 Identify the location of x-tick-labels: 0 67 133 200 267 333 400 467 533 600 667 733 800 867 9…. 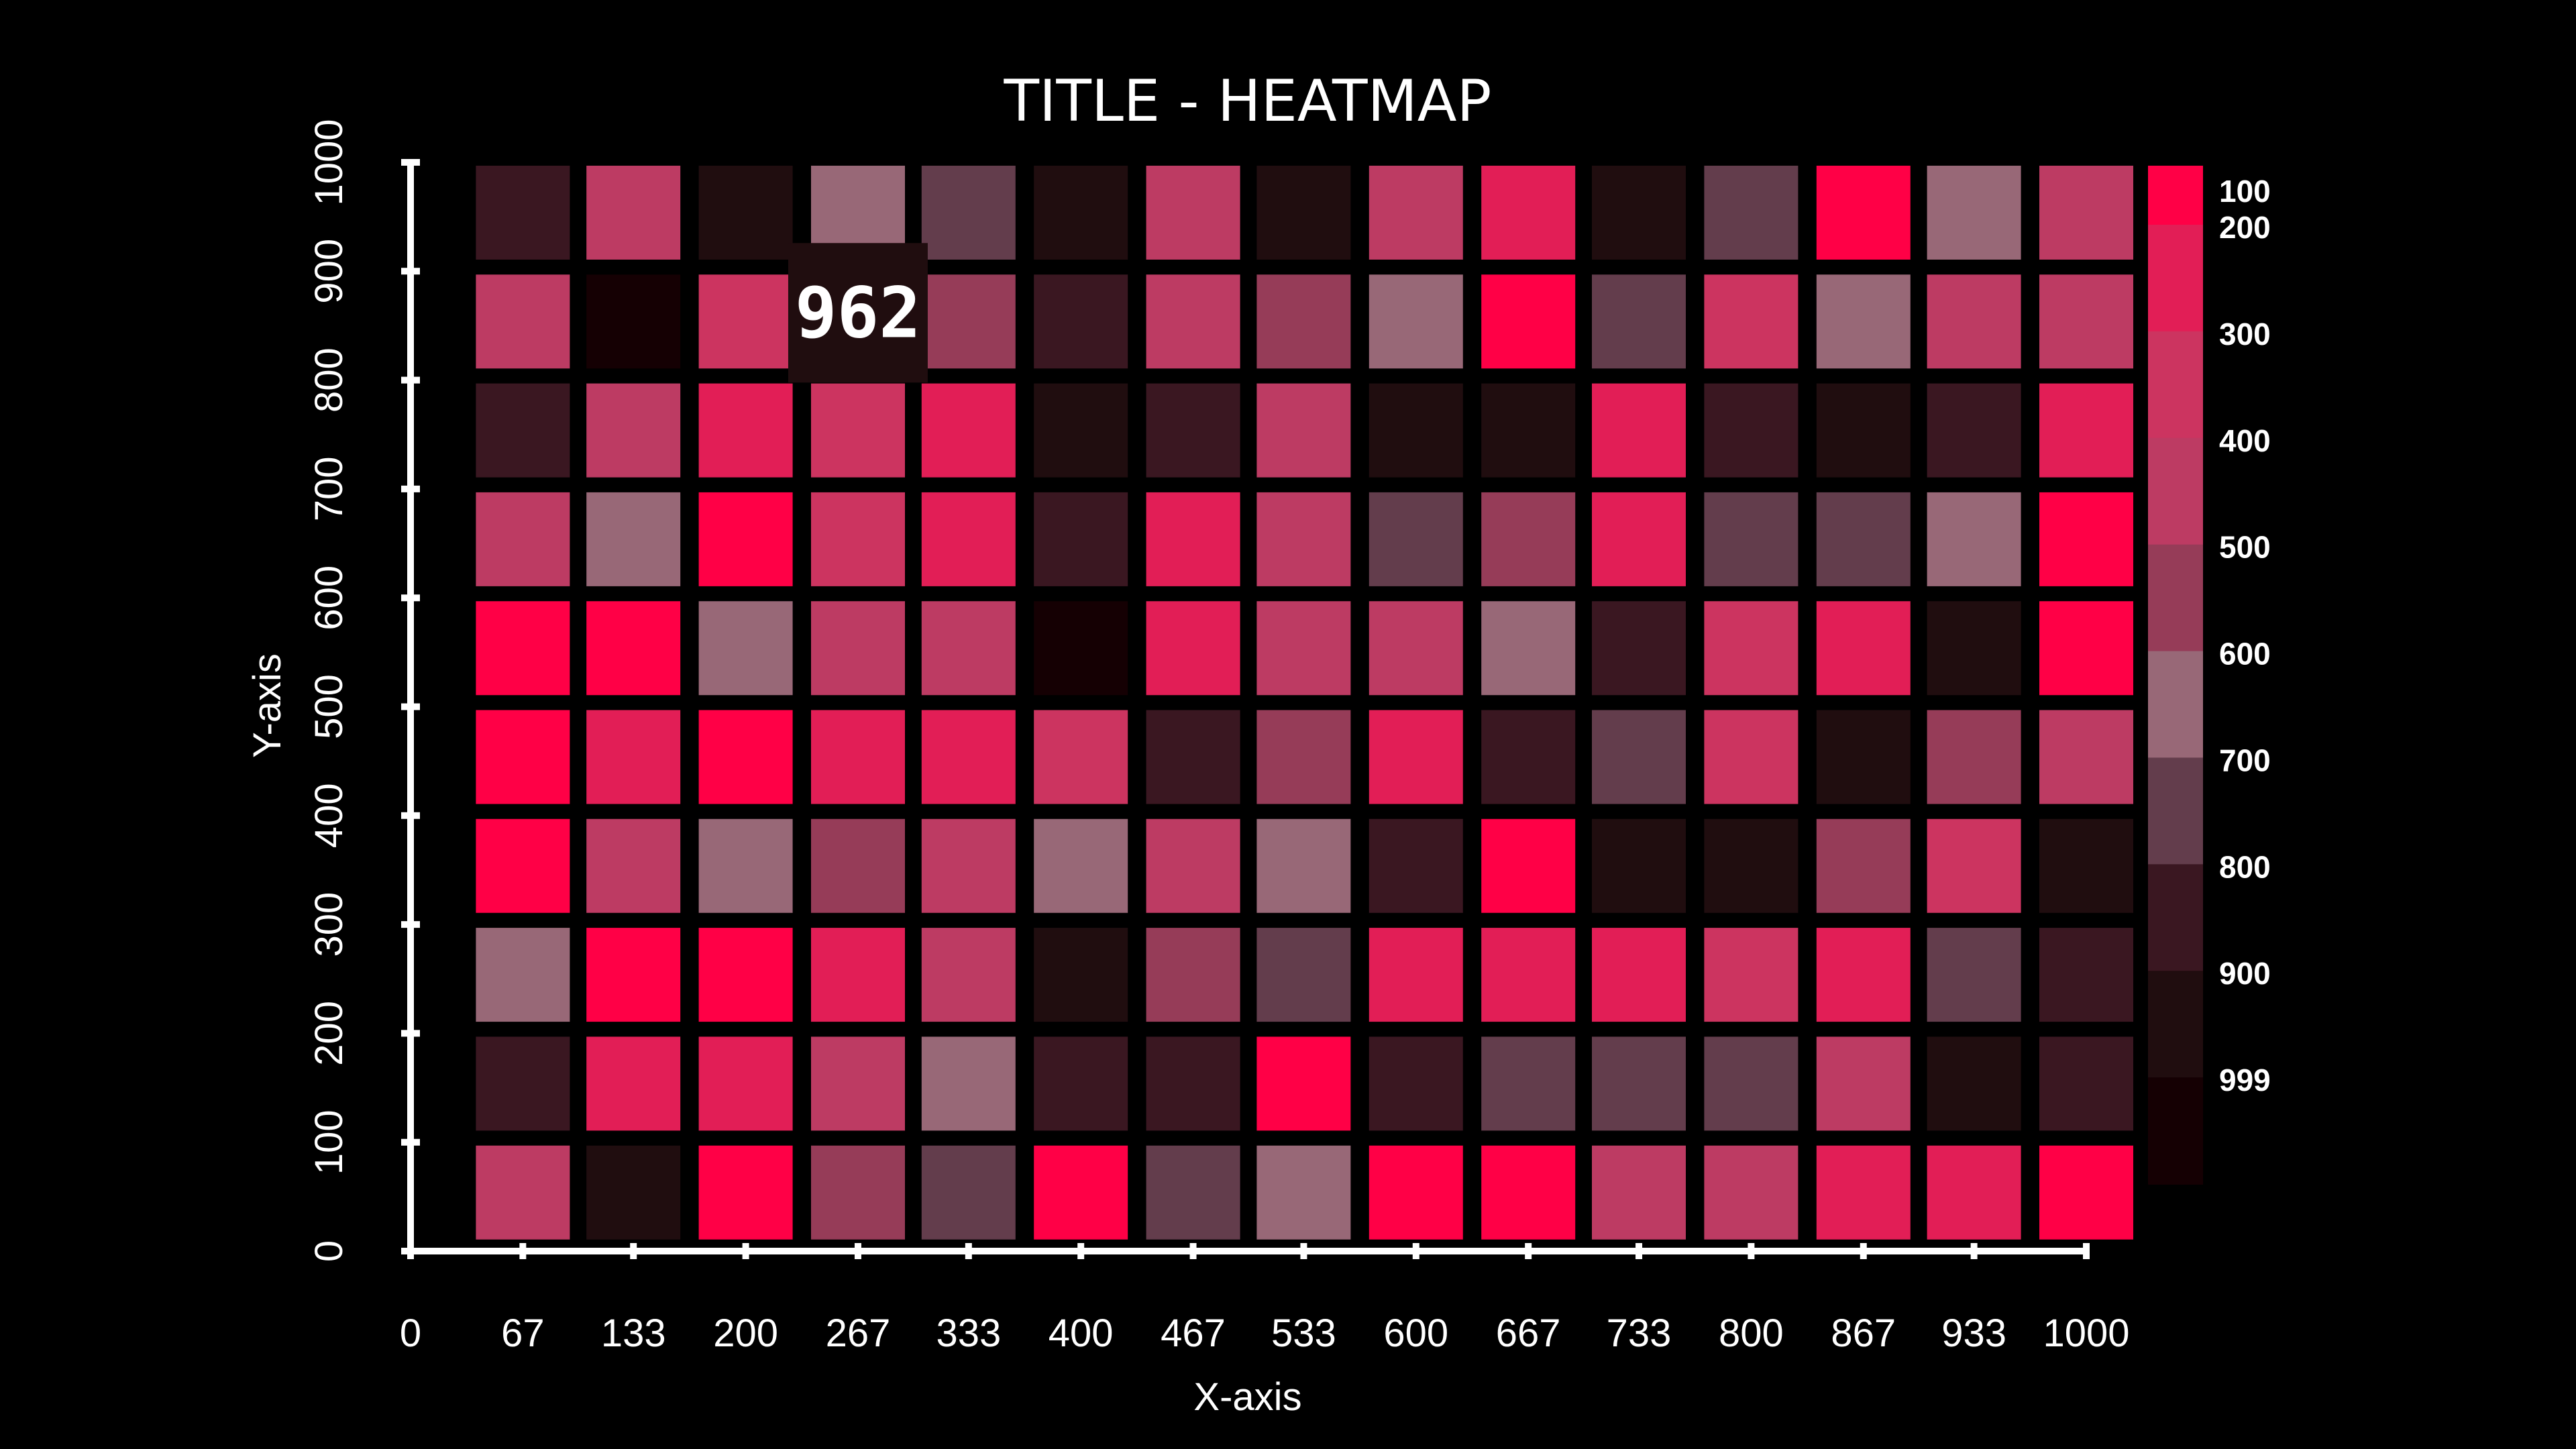
(1265, 1333).